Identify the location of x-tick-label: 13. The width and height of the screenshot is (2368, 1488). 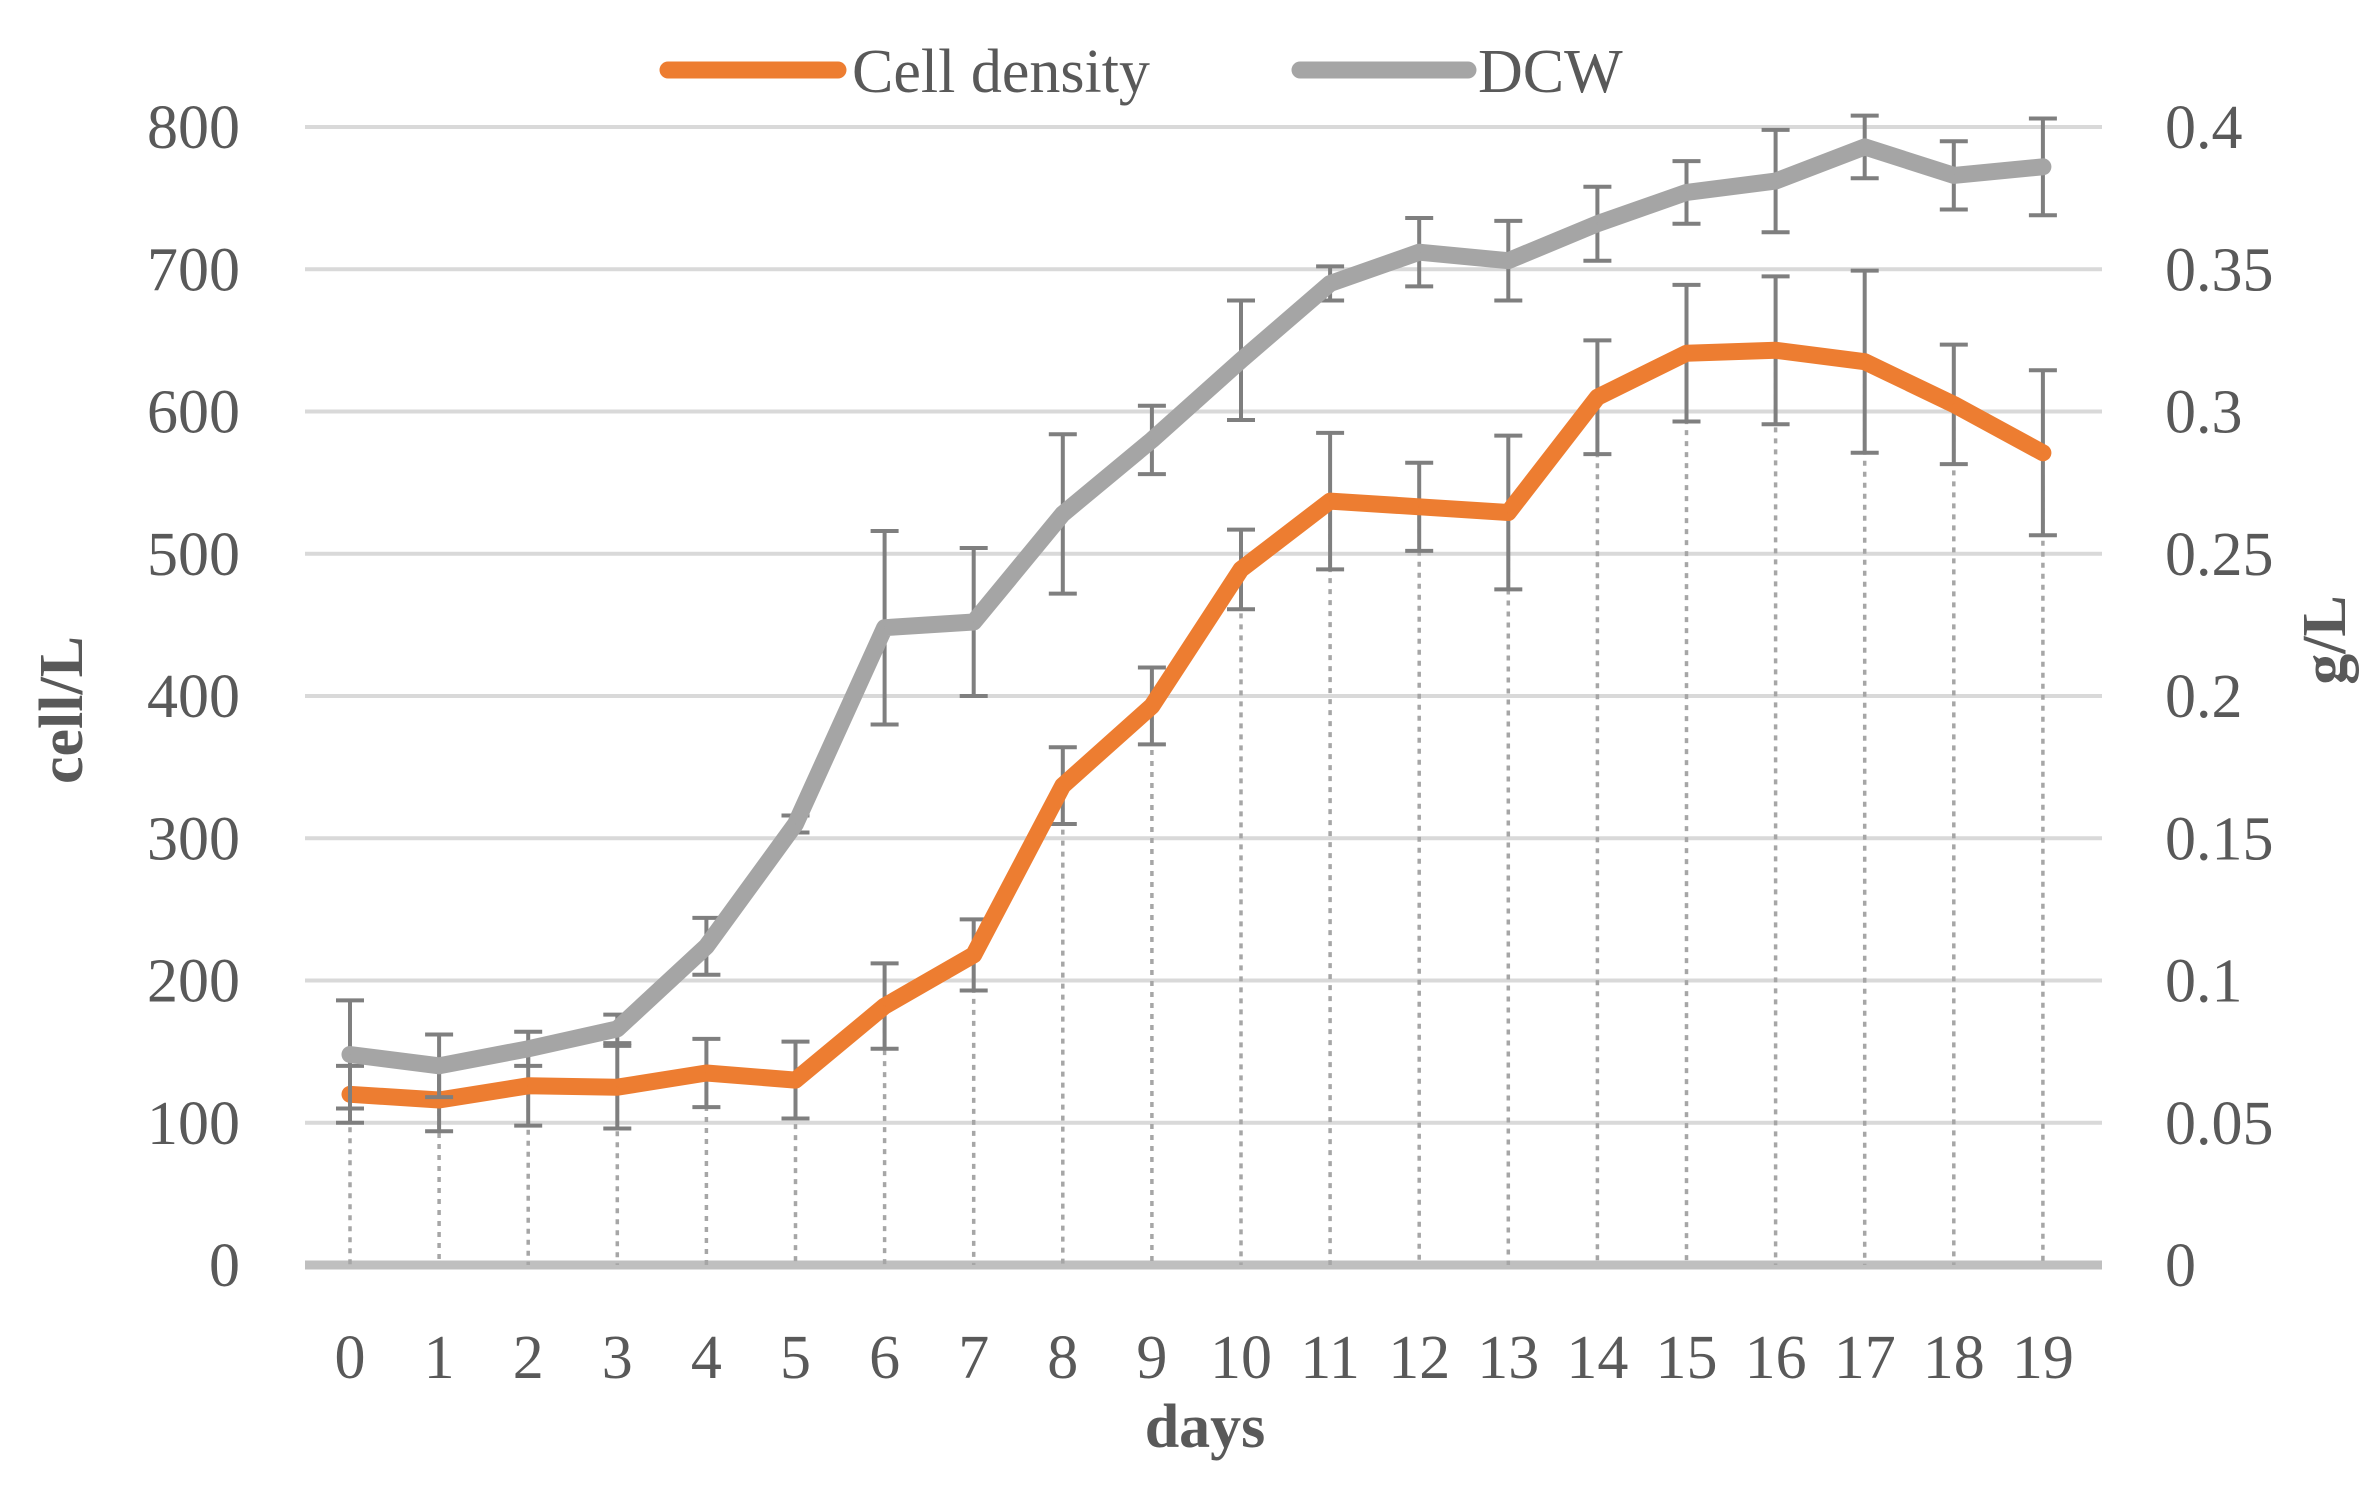
(1508, 1358).